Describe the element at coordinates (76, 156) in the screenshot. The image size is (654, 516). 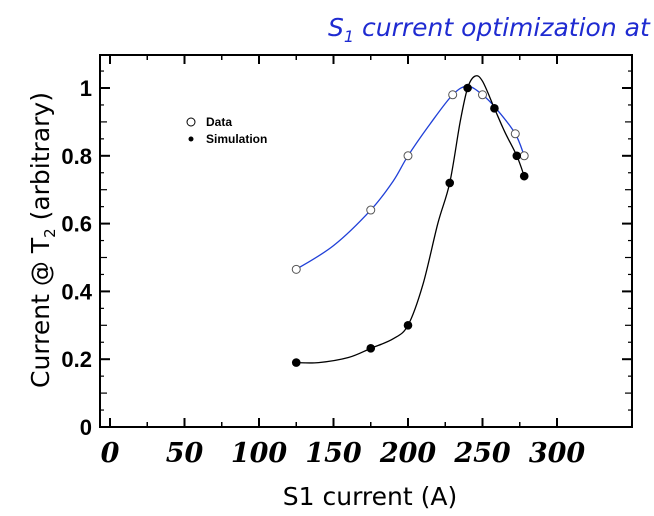
I see `y-tick-label-4: 0.8` at that location.